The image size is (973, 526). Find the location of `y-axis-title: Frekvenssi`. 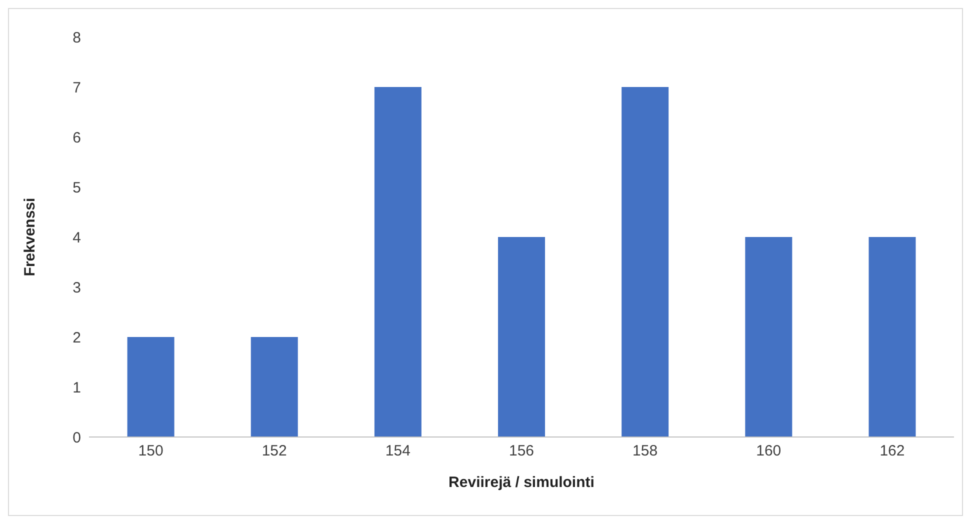

y-axis-title: Frekvenssi is located at coordinates (29, 237).